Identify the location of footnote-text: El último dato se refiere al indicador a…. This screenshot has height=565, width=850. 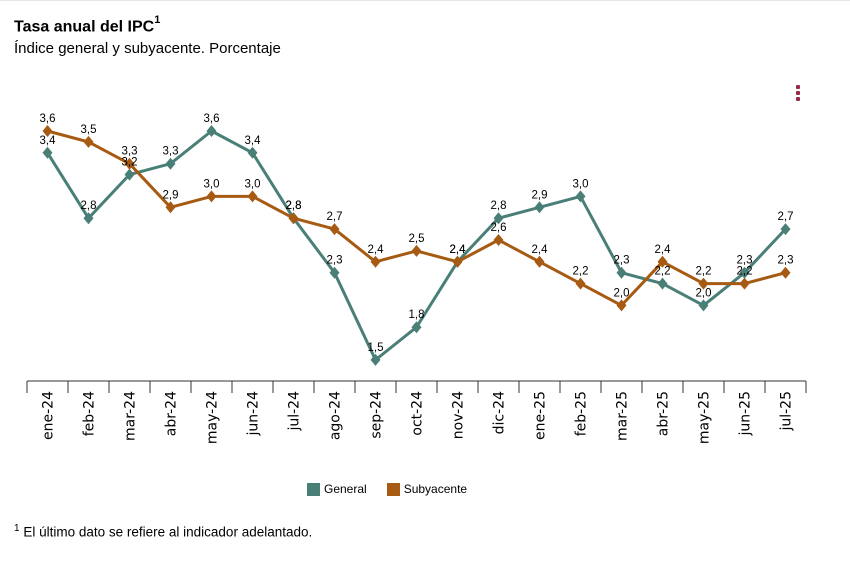
(168, 532).